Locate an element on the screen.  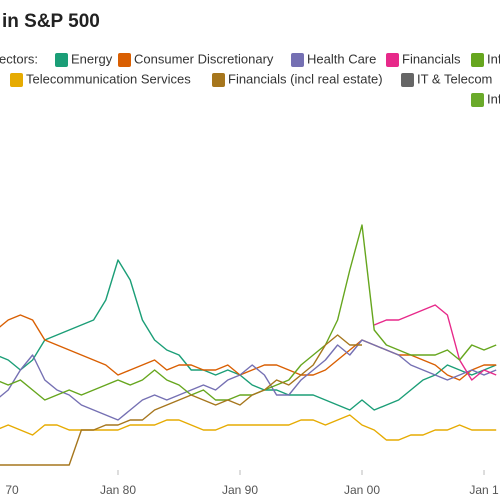
legend-label: IT & Telecom is located at coordinates (454, 78).